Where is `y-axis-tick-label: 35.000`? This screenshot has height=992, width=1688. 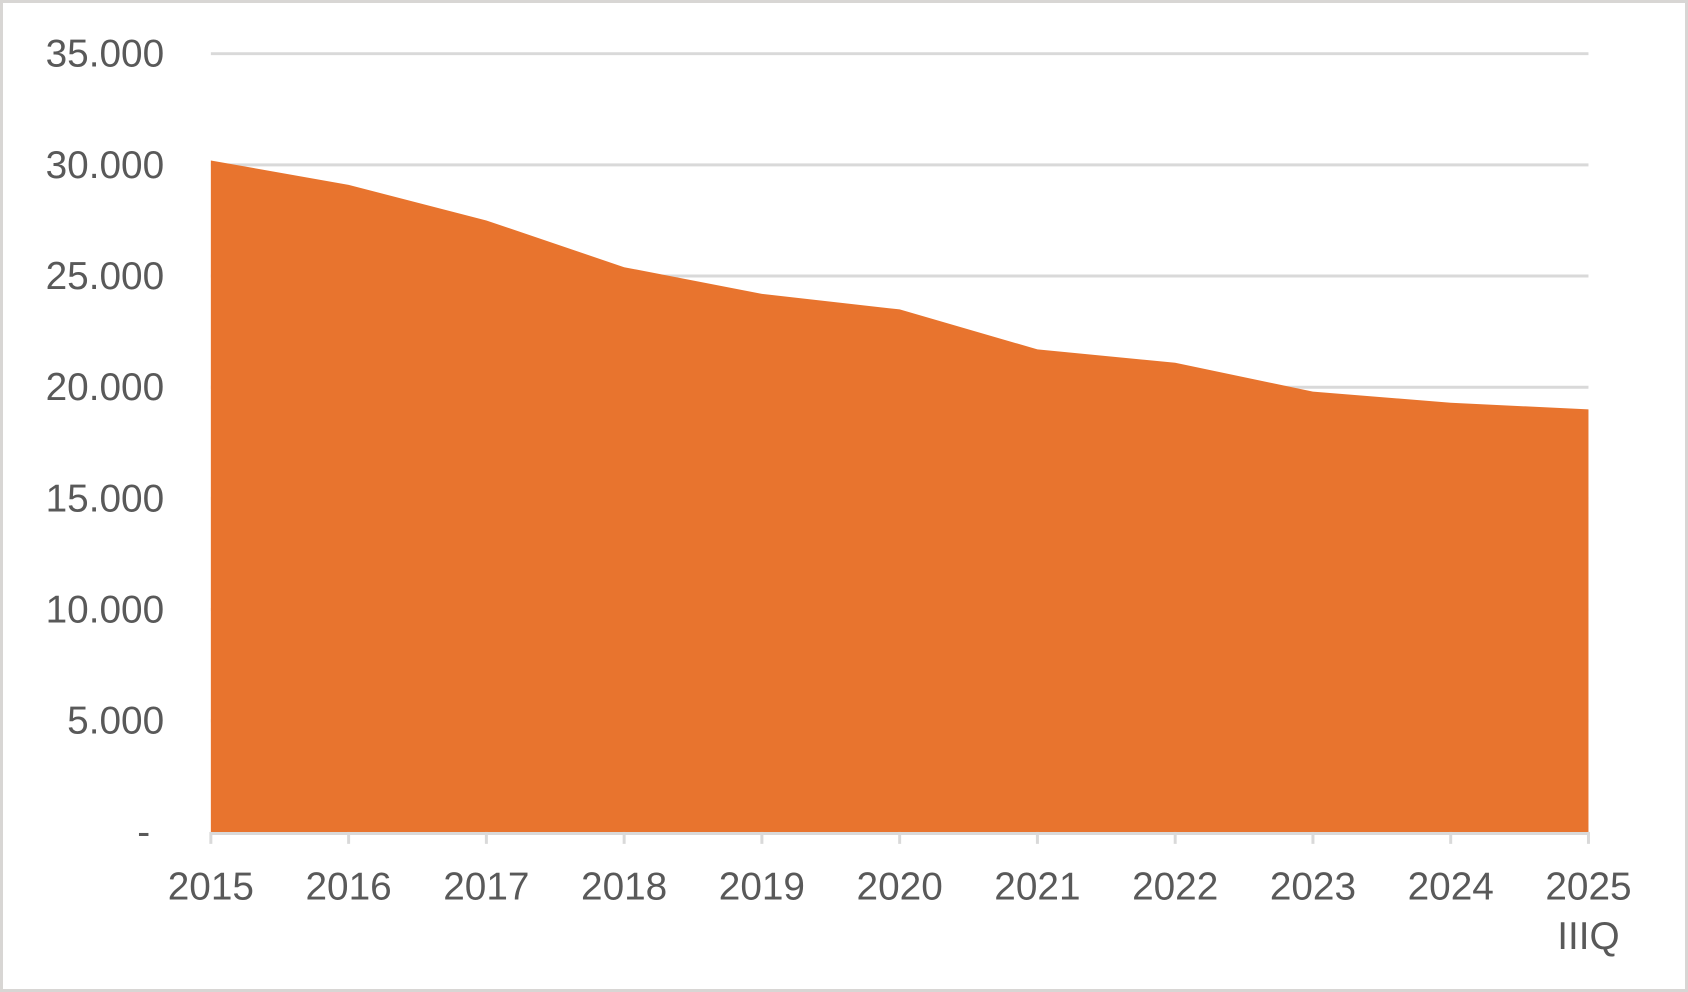 y-axis-tick-label: 35.000 is located at coordinates (105, 54).